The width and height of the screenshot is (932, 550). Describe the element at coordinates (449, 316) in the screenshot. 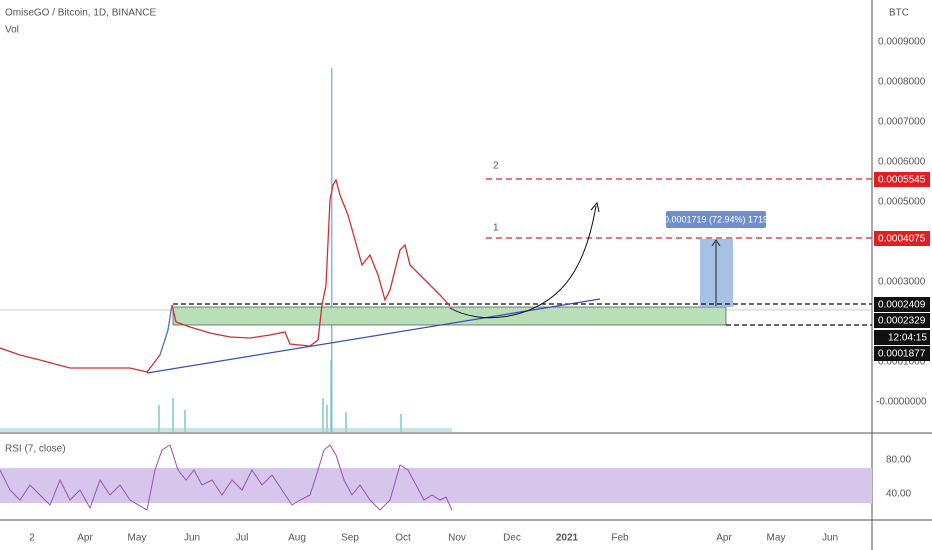

I see `support-zone` at that location.